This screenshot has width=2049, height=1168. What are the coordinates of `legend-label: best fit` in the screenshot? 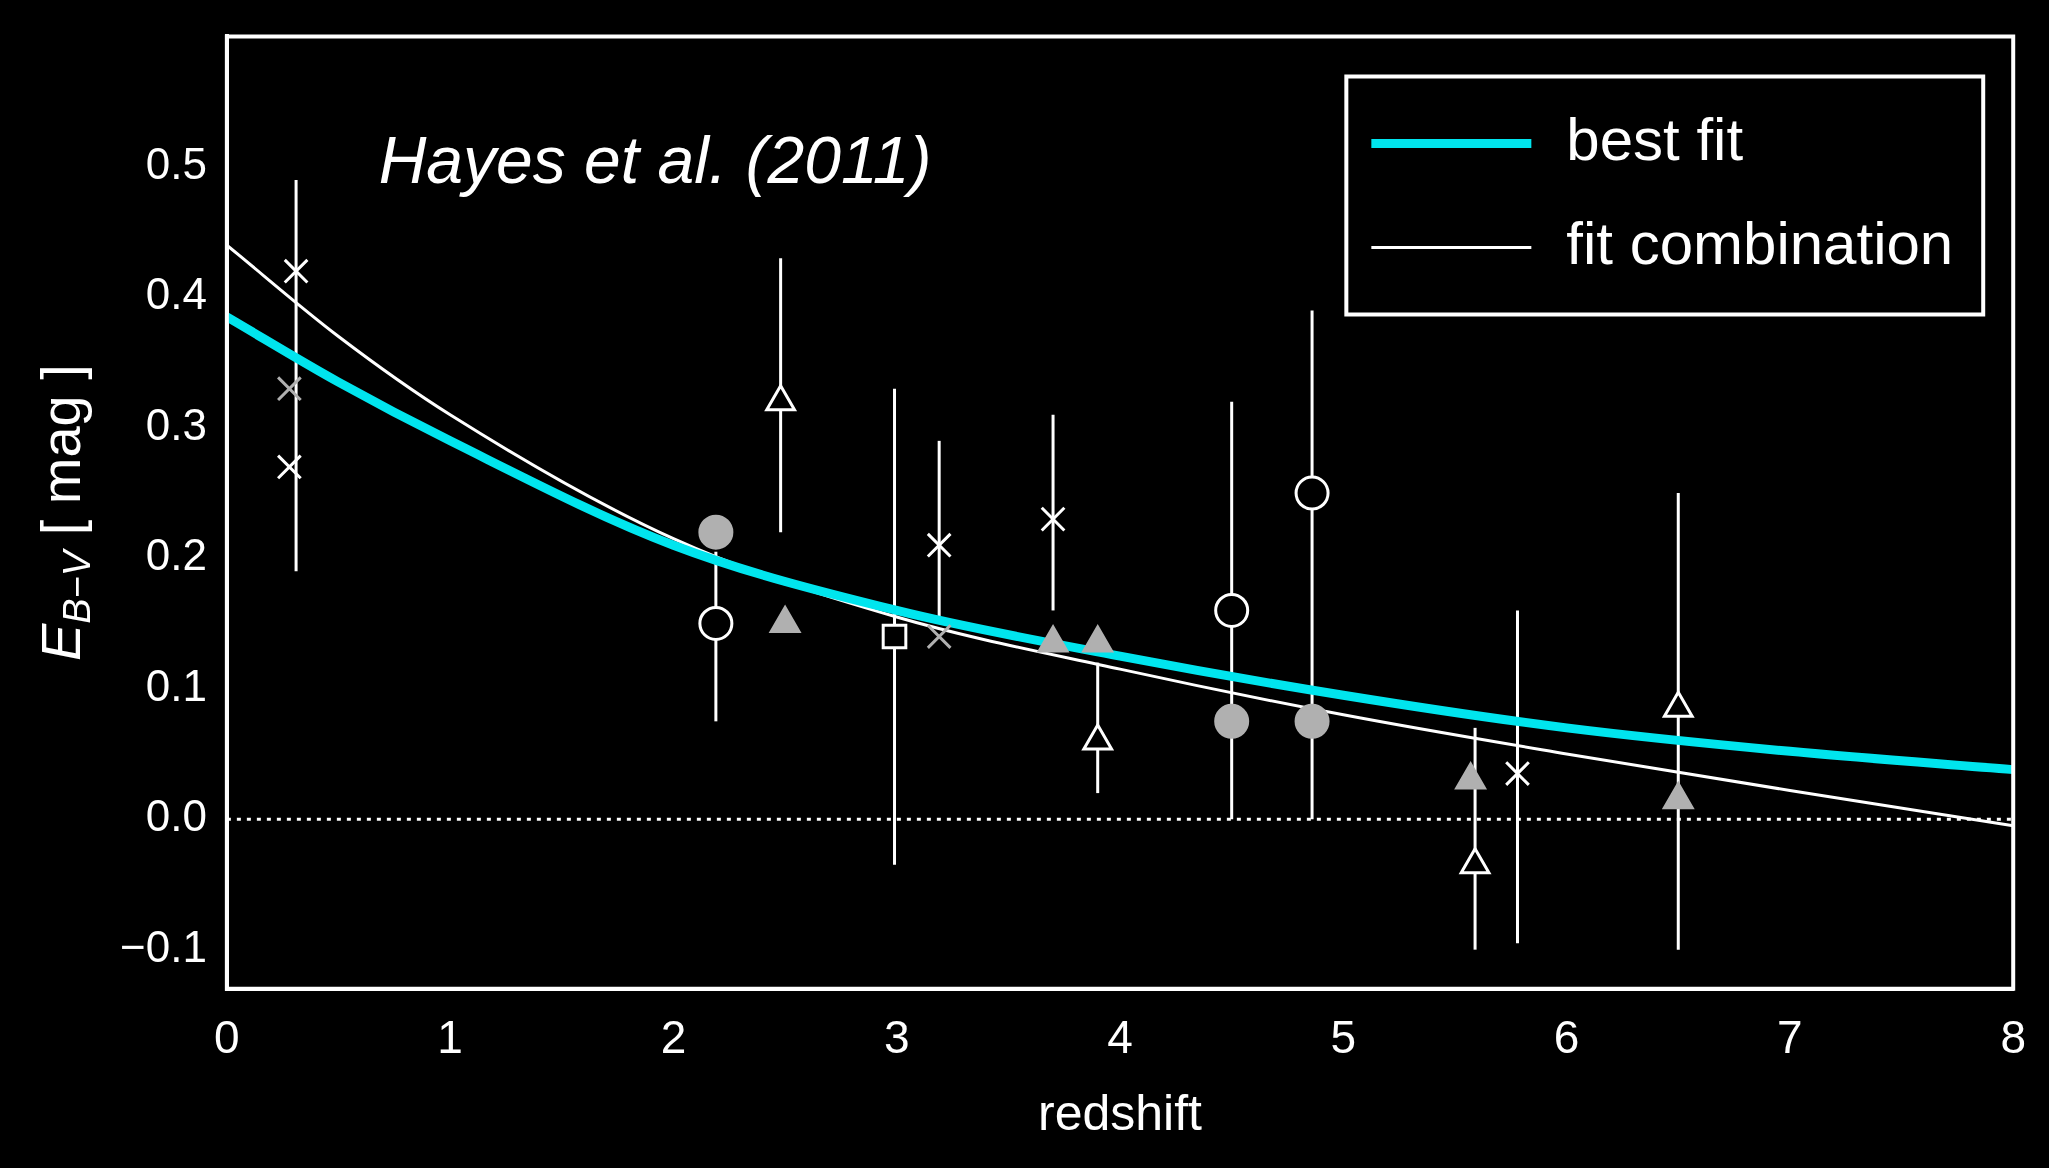 It's located at (1655, 139).